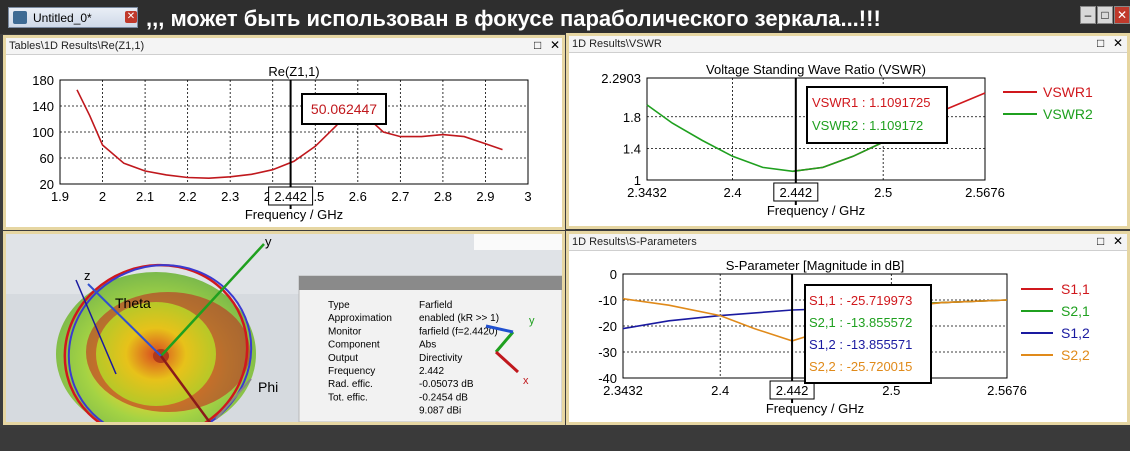 This screenshot has height=451, width=1130. What do you see at coordinates (1075, 333) in the screenshot?
I see `legend-label: S1,2` at bounding box center [1075, 333].